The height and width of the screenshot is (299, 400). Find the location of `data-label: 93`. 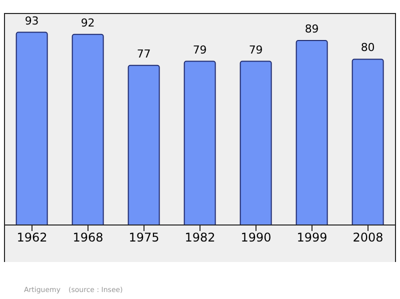

data-label: 93 is located at coordinates (31, 21).